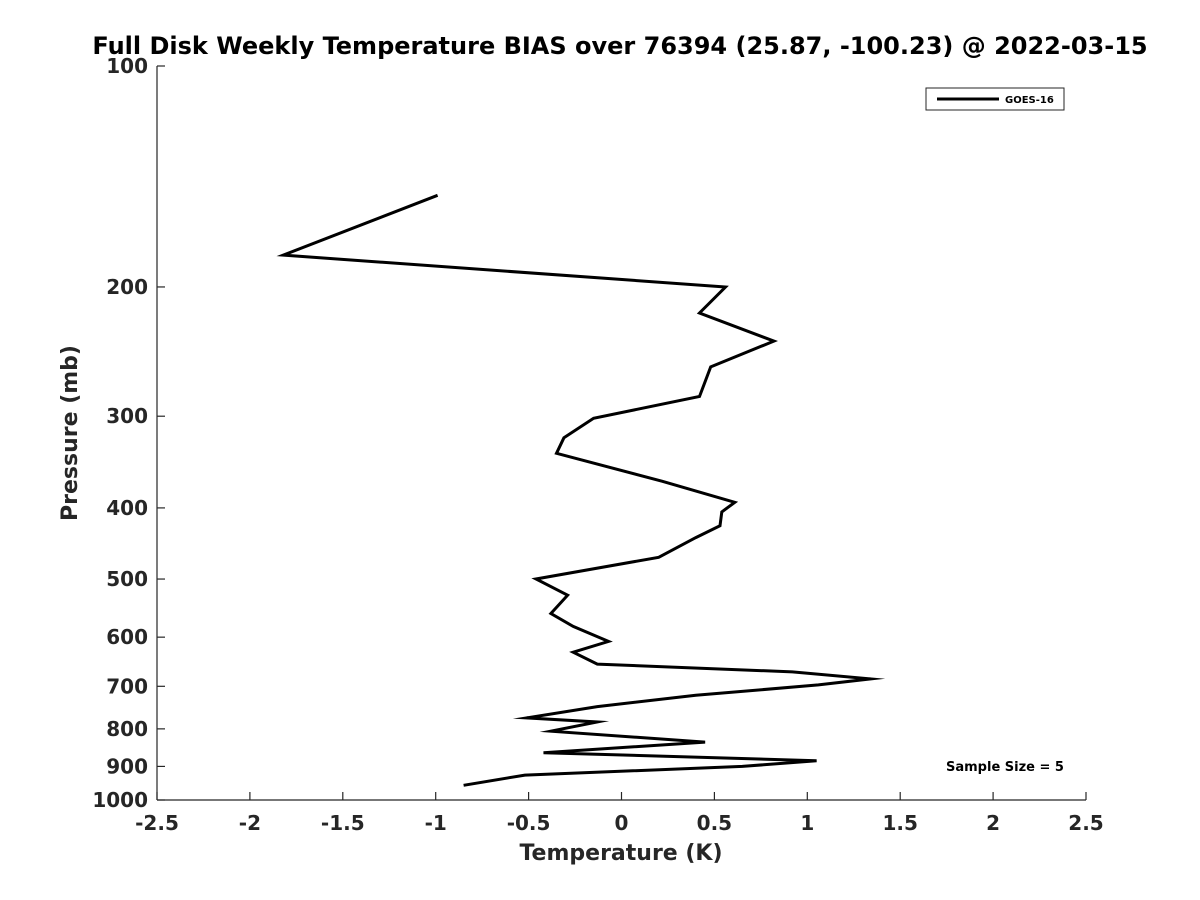 This screenshot has height=900, width=1200. I want to click on x-tick-label: 1.5, so click(899, 823).